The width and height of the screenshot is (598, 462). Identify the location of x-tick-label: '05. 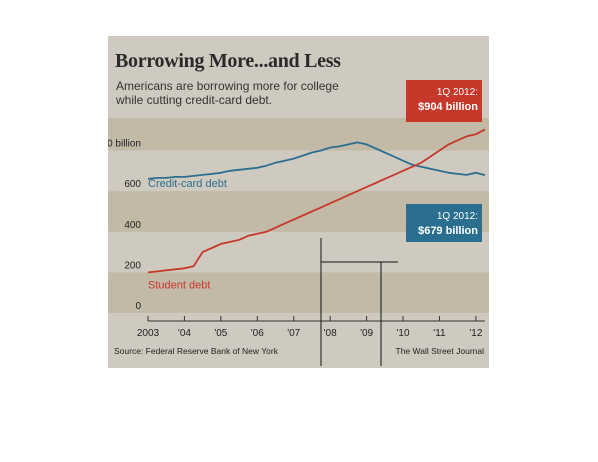
(220, 333).